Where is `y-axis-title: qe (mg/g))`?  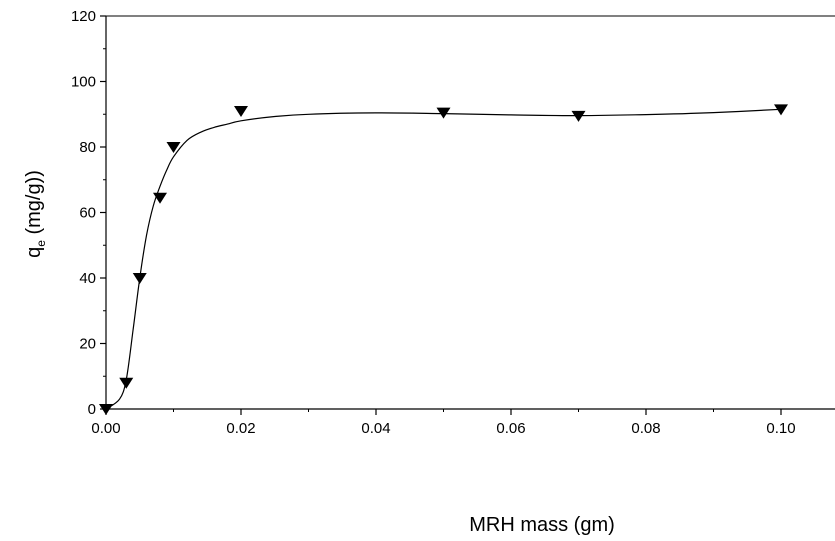
y-axis-title: qe (mg/g)) is located at coordinates (35, 214).